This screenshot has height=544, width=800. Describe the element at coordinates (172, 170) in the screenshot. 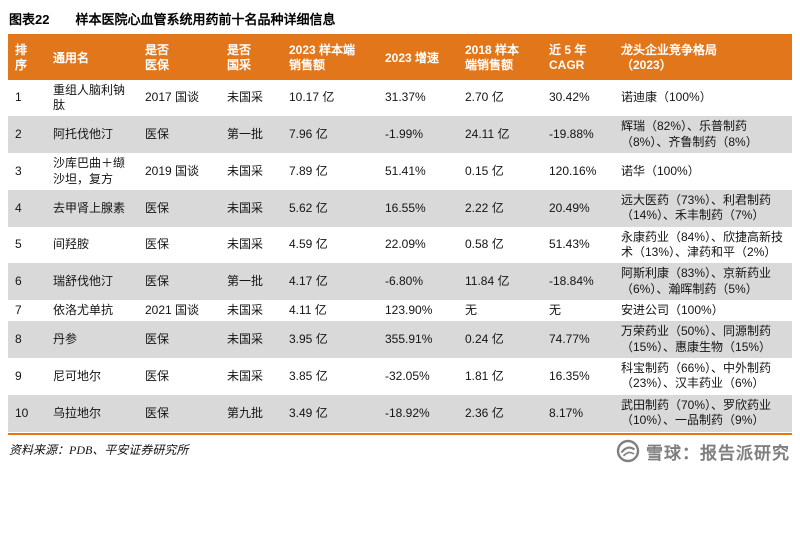

I see `cell-insurance: 2019 国谈` at that location.